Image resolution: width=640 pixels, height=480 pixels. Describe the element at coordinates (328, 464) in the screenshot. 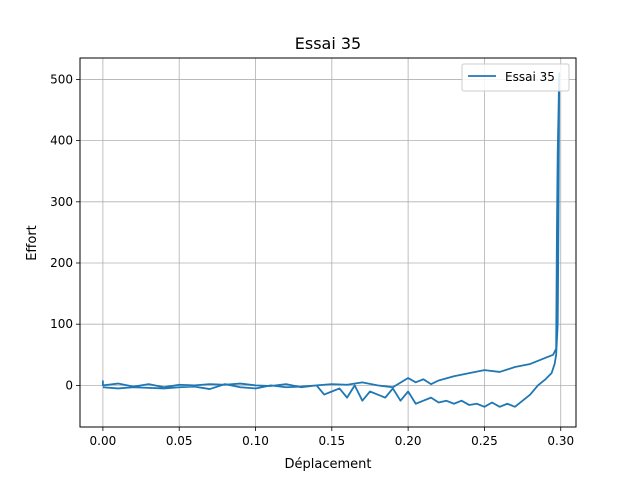

I see `x-axis-label: Déplacement` at that location.